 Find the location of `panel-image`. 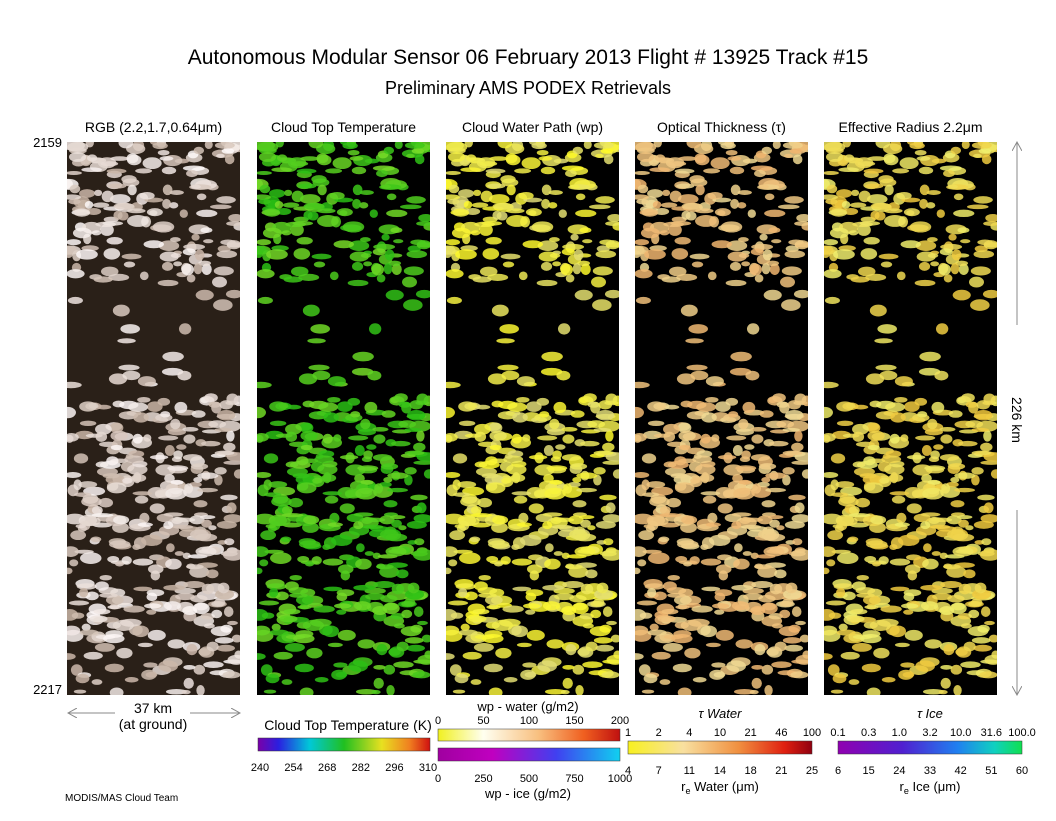

panel-image is located at coordinates (153, 418).